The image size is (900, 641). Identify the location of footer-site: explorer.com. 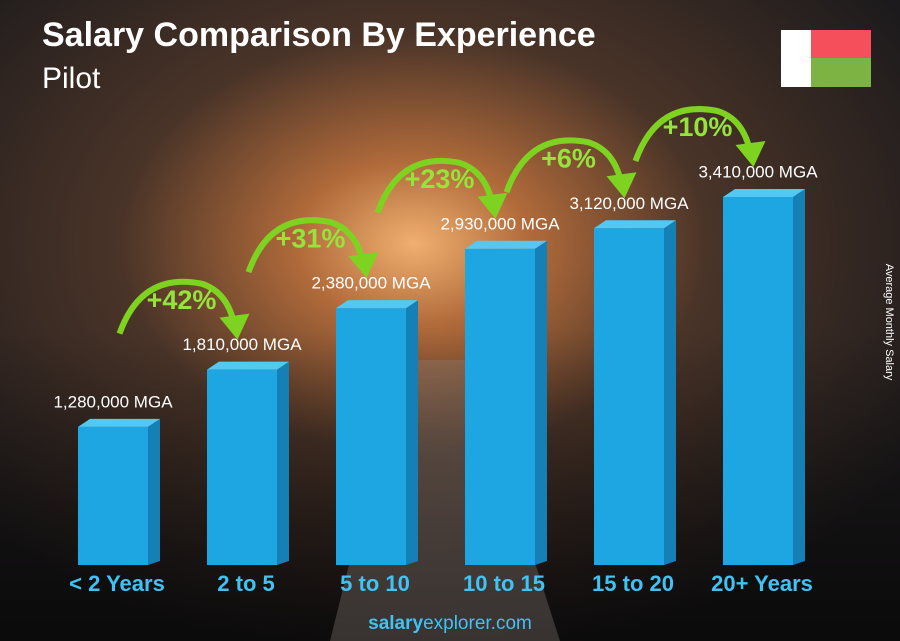
(477, 623).